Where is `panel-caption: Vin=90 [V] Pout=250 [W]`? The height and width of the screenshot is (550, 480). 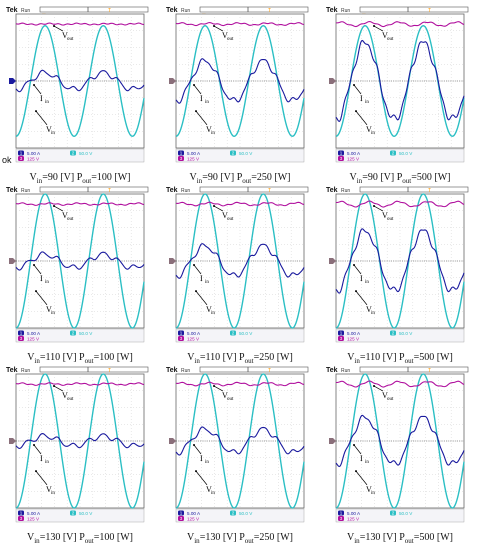
panel-caption: Vin=90 [V] Pout=250 [W] is located at coordinates (240, 178).